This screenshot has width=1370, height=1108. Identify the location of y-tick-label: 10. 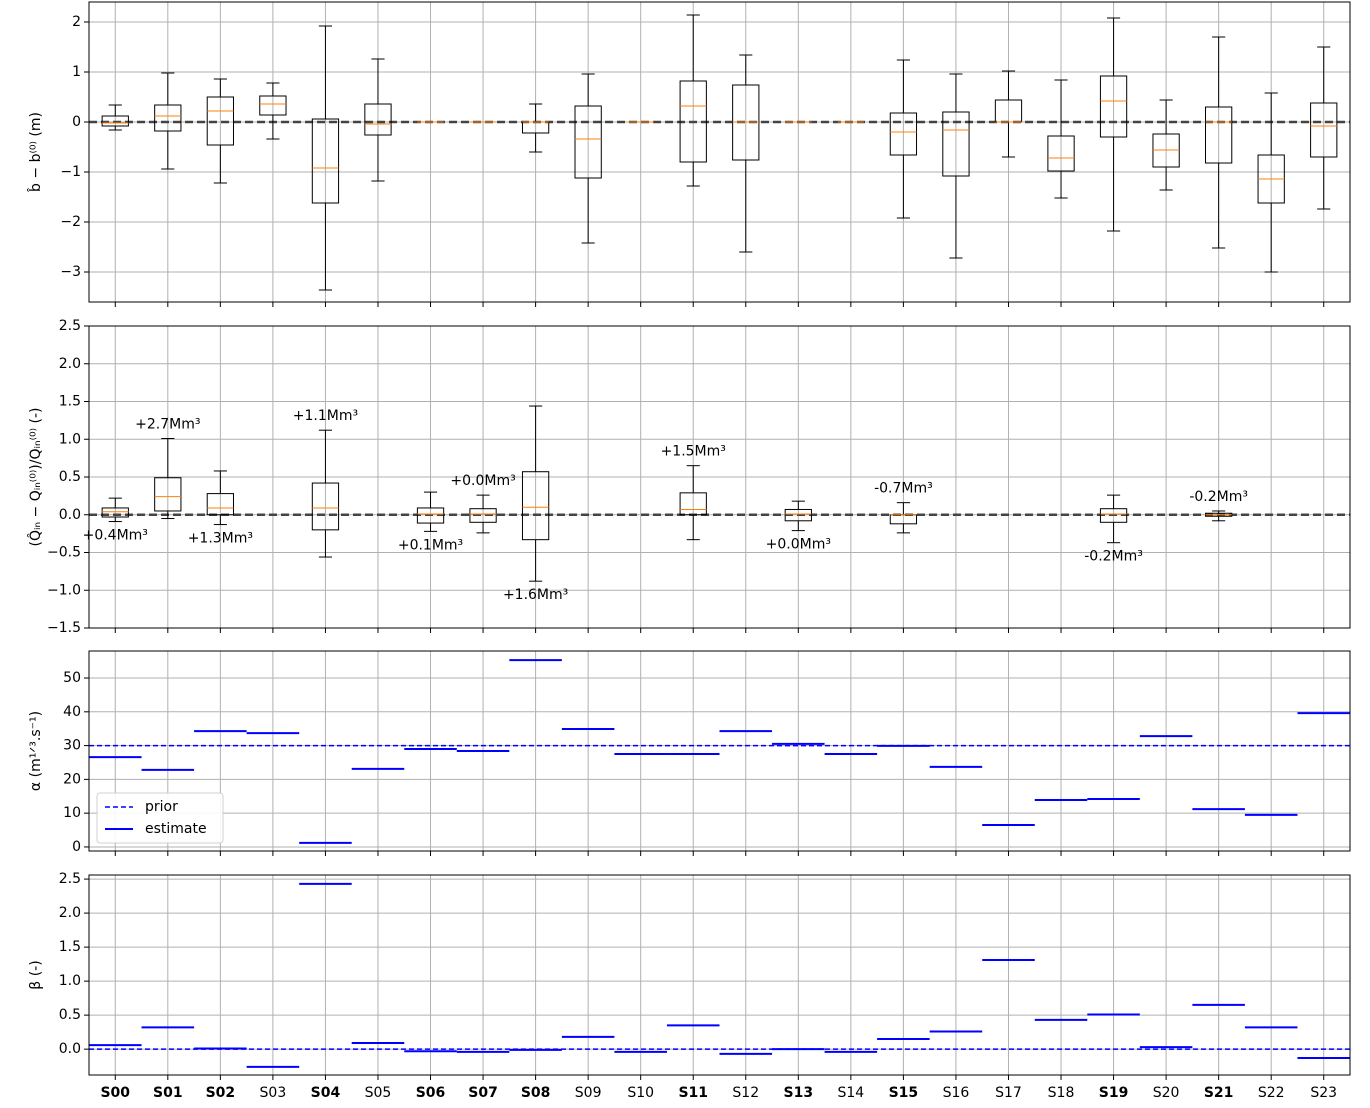
(72, 813).